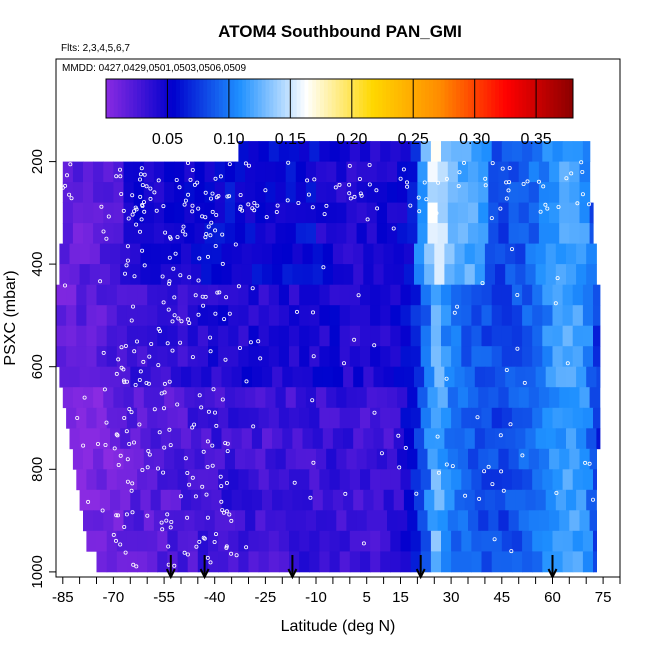 The image size is (650, 650). What do you see at coordinates (338, 626) in the screenshot?
I see `x-axis-label: Latitude (deg N)` at bounding box center [338, 626].